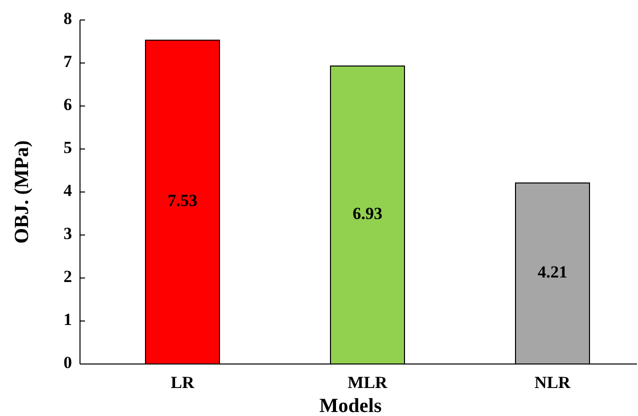 The image size is (638, 416). What do you see at coordinates (553, 272) in the screenshot?
I see `data-label: 4.21` at bounding box center [553, 272].